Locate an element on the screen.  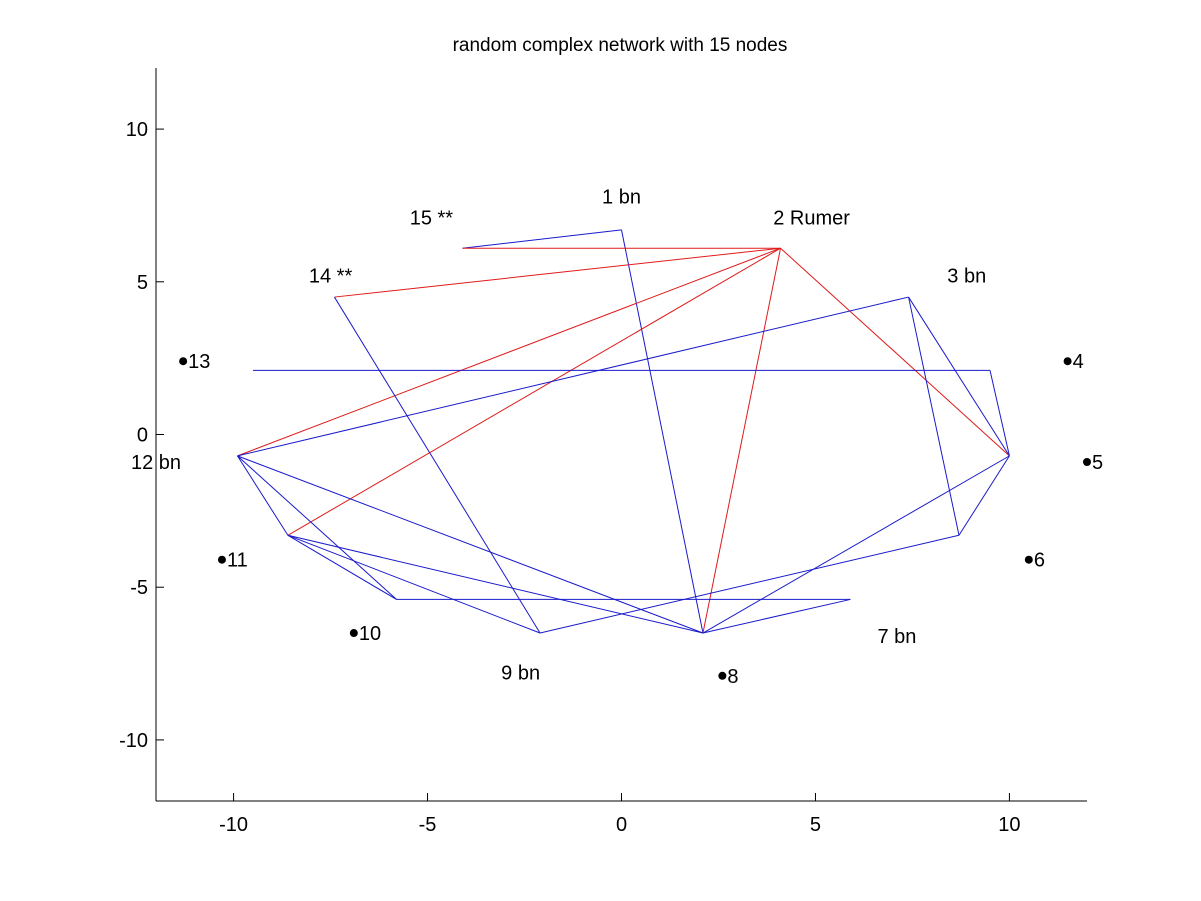
node-label-14: 14 ** is located at coordinates (331, 277).